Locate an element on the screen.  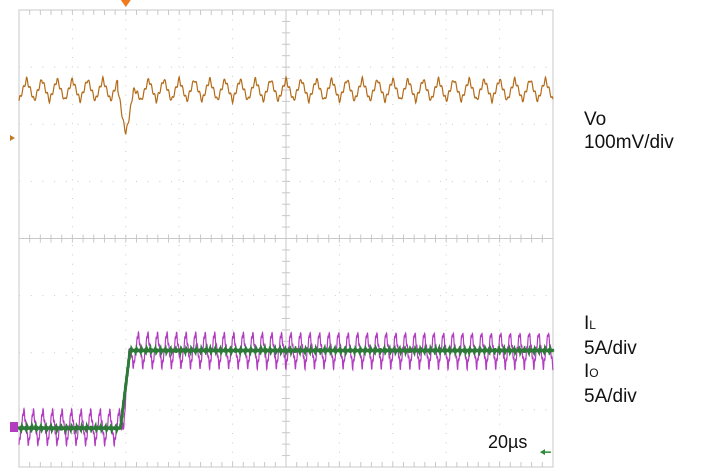
vo-label: Vo 100mV/div is located at coordinates (629, 131).